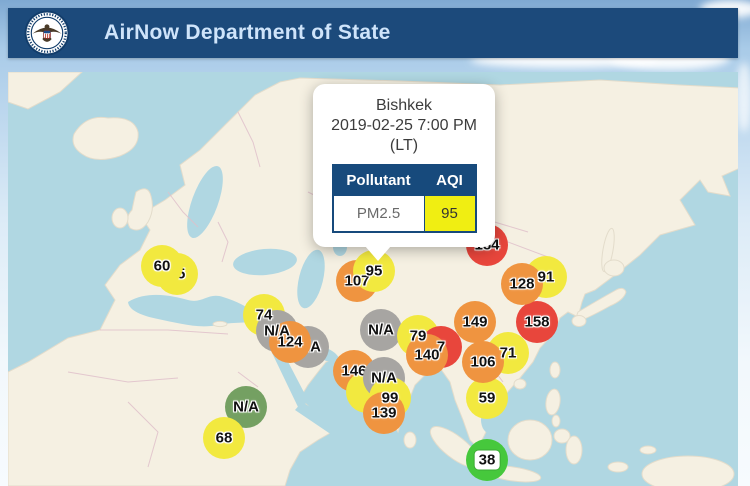  I want to click on aqi-marker-label: 95, so click(374, 271).